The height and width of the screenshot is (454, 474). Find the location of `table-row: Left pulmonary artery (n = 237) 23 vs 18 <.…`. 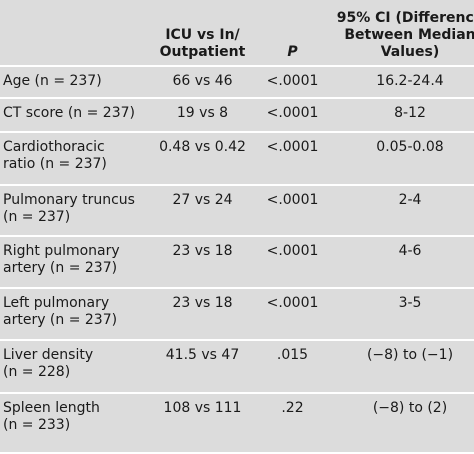

table-row: Left pulmonary artery (n = 237) 23 vs 18 <.… is located at coordinates (237, 314).